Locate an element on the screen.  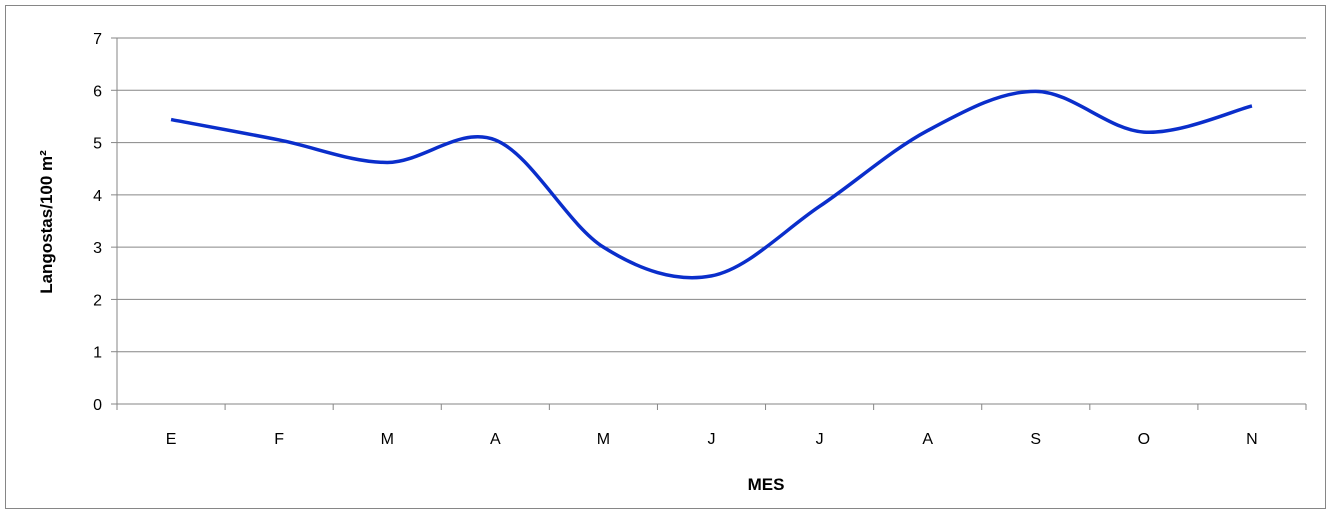
x-tick-label-7: A is located at coordinates (927, 439).